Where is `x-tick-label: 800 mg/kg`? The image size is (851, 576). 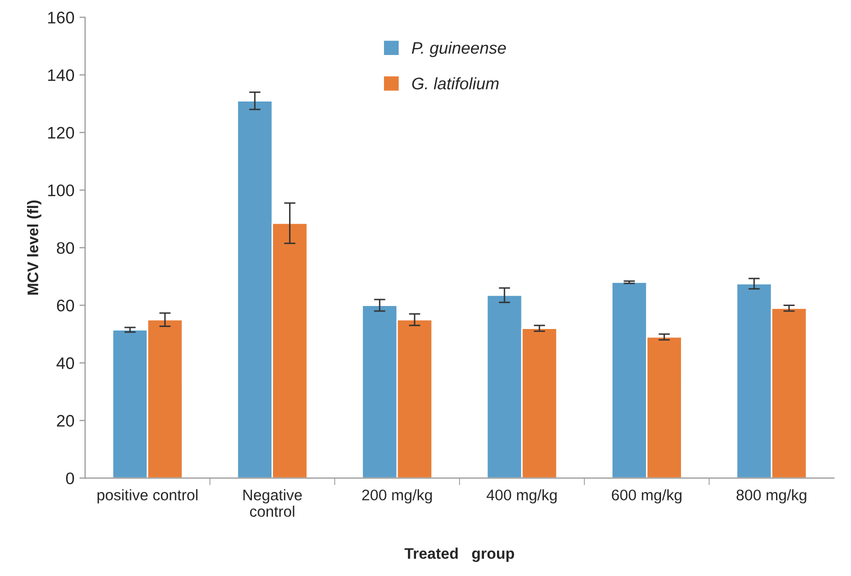 x-tick-label: 800 mg/kg is located at coordinates (771, 496).